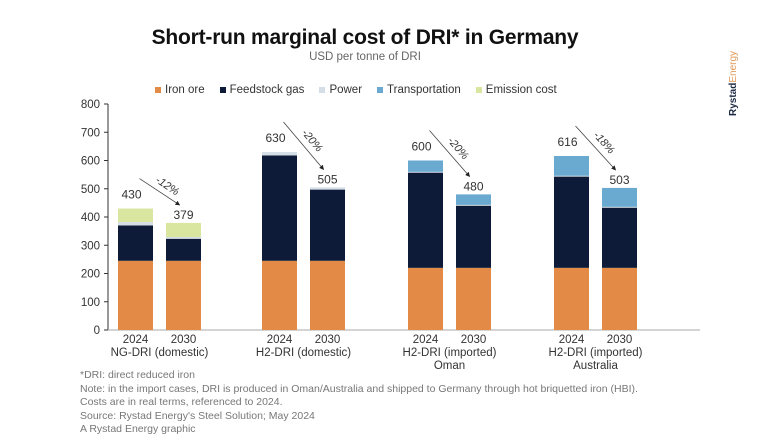 This screenshot has width=776, height=441. What do you see at coordinates (90, 190) in the screenshot?
I see `y-tick-label: 500` at bounding box center [90, 190].